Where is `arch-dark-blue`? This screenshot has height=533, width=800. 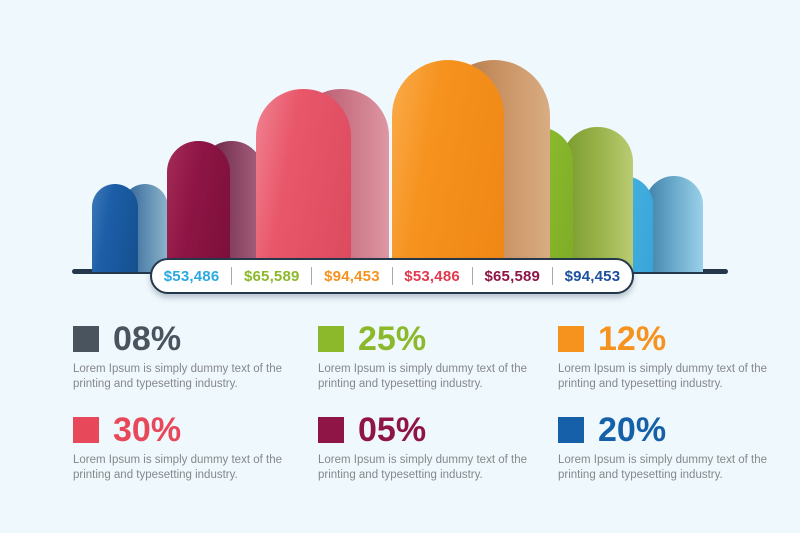 arch-dark-blue is located at coordinates (130, 228).